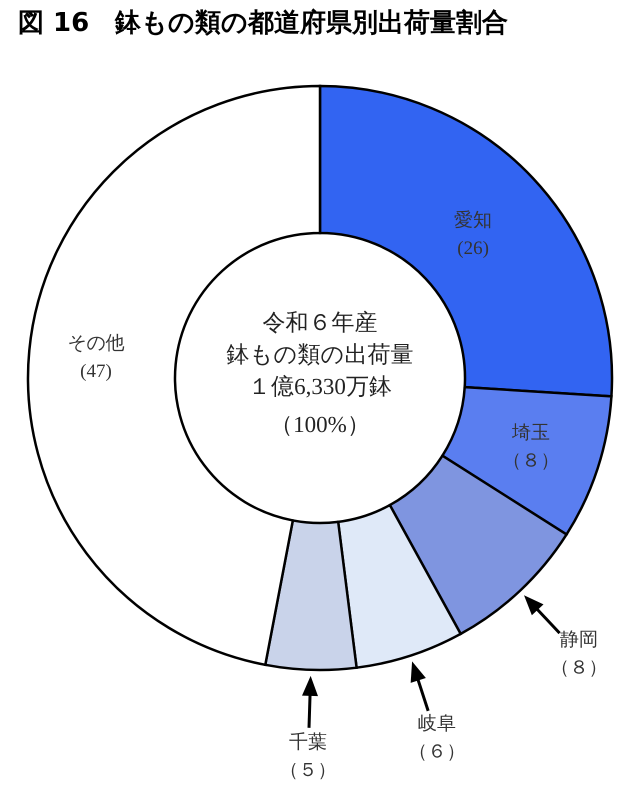 This screenshot has height=790, width=638. What do you see at coordinates (437, 752) in the screenshot?
I see `data-label: （６）` at bounding box center [437, 752].